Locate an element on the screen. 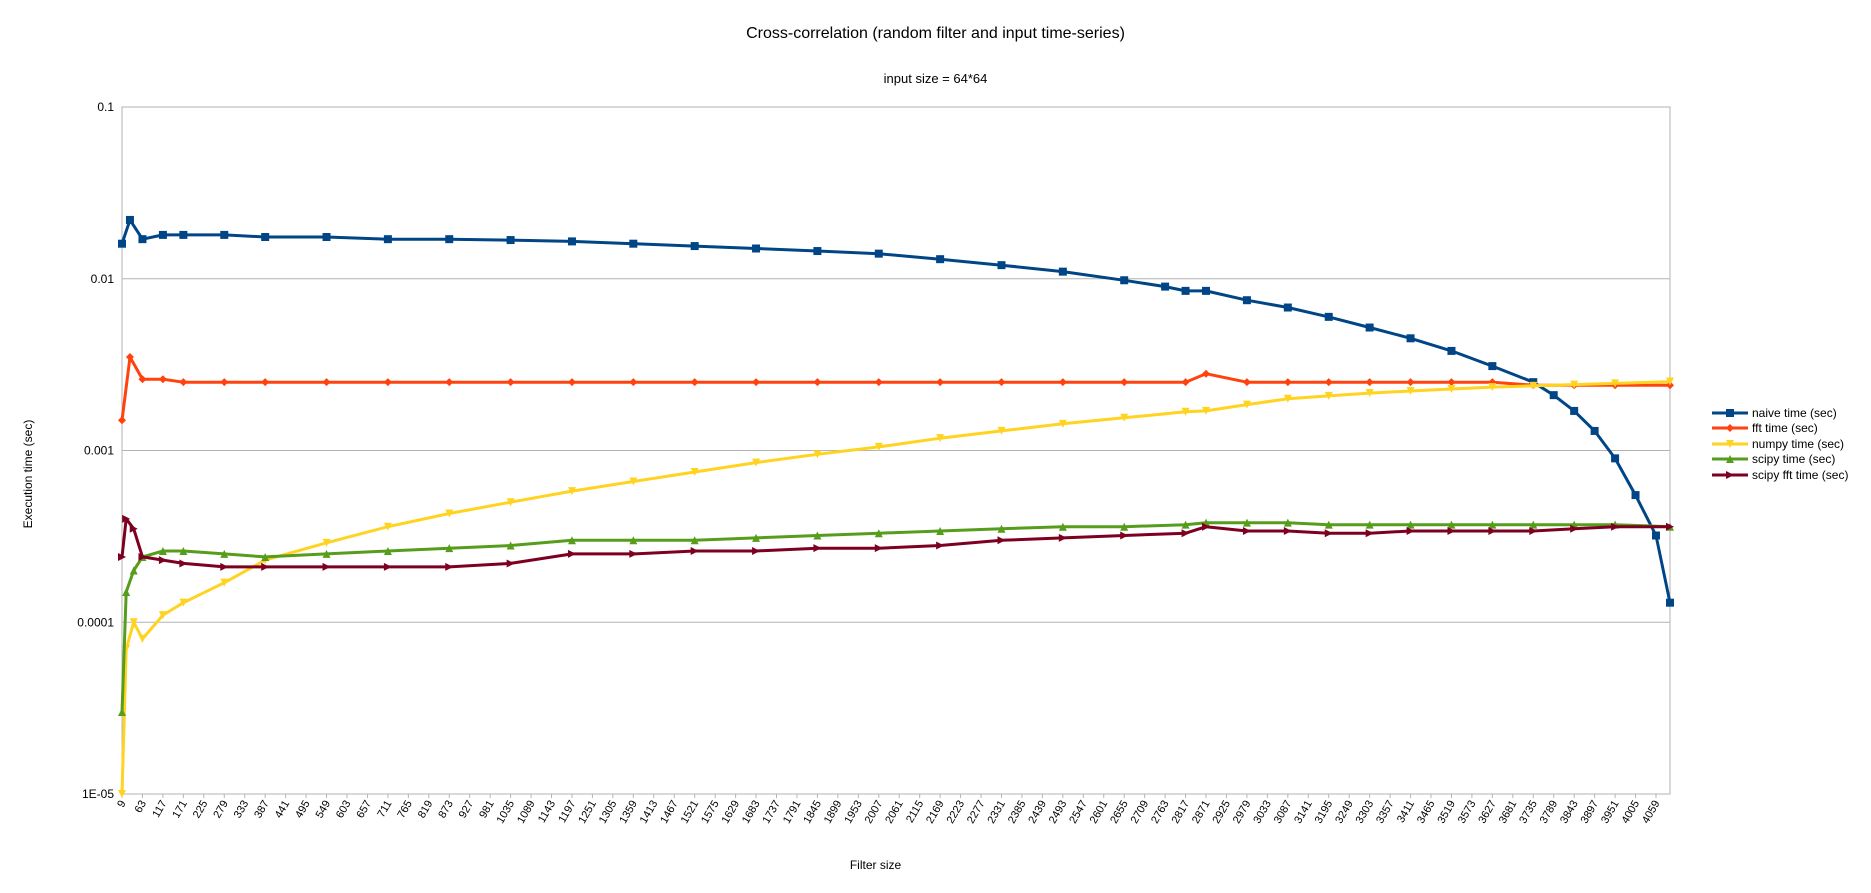 The width and height of the screenshot is (1871, 893). x-tick-label: 3627 is located at coordinates (1487, 812).